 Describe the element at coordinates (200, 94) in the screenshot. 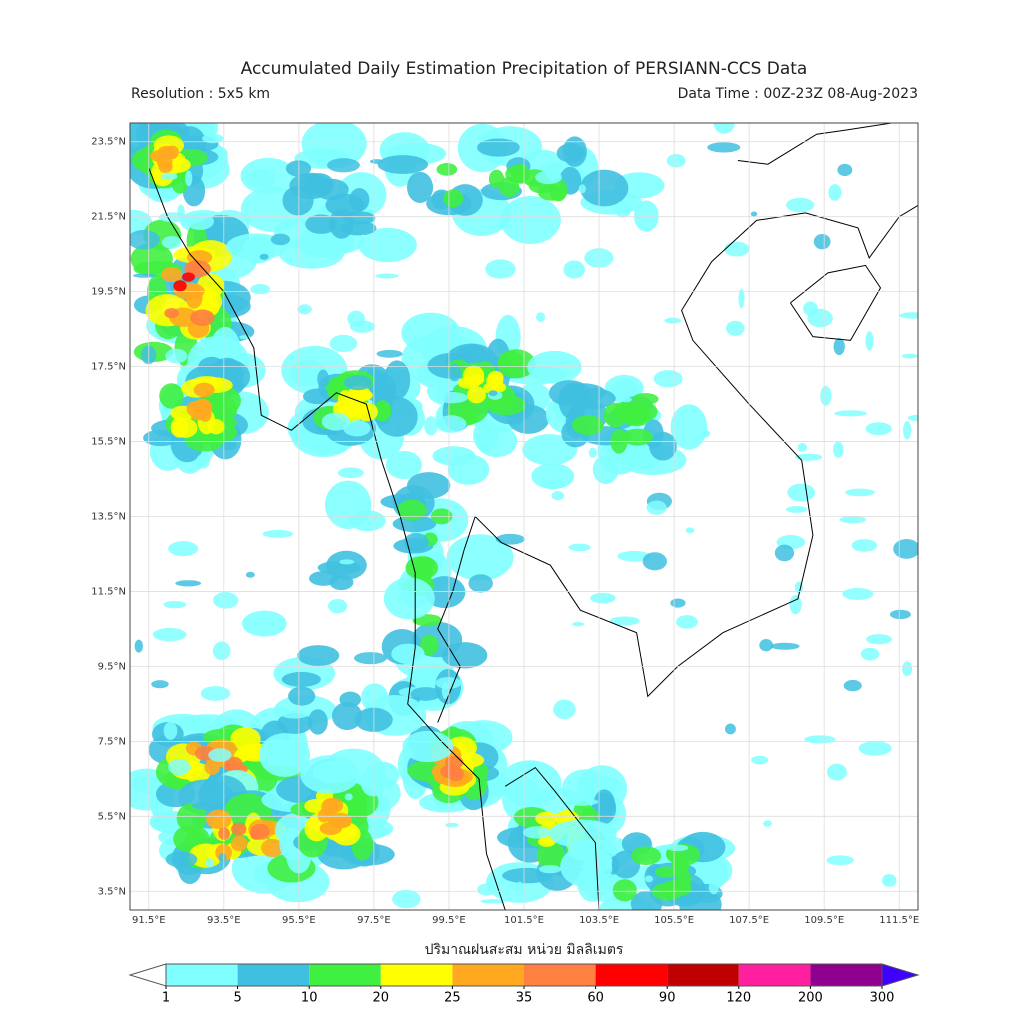

I see `subtitle-left: Resolution : 5x5 km` at that location.